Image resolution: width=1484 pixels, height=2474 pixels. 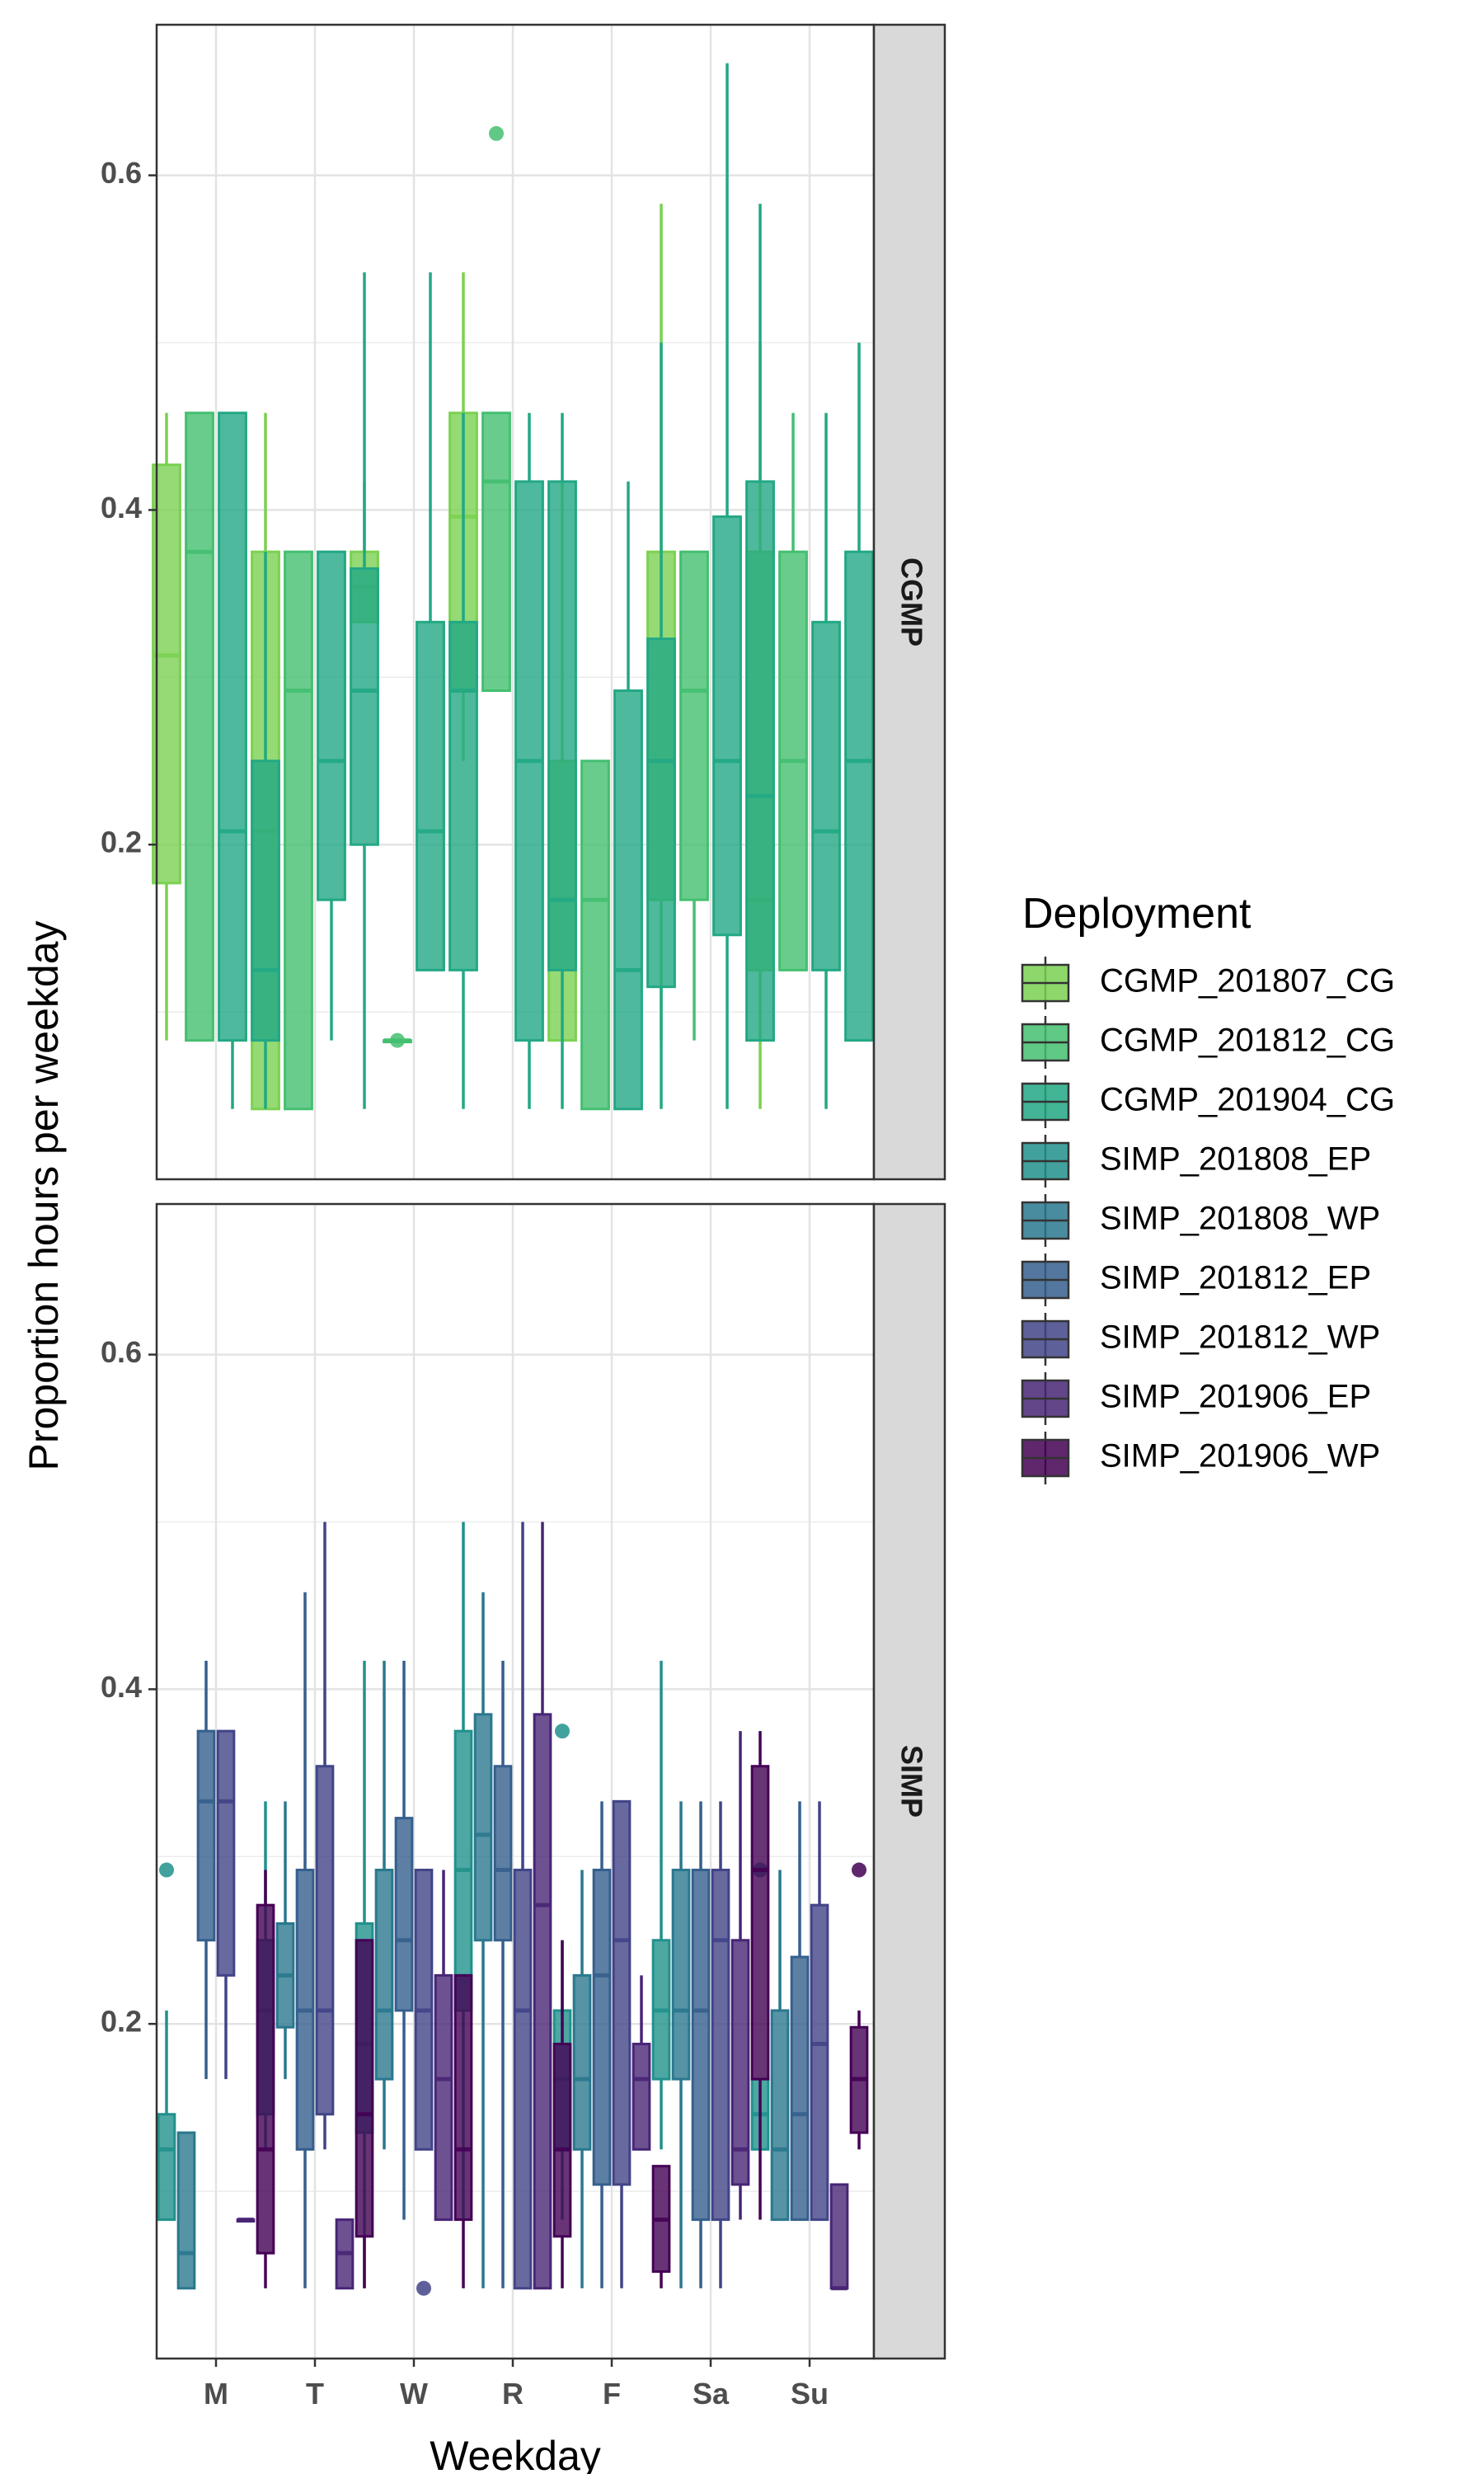 What do you see at coordinates (1235, 1159) in the screenshot?
I see `legend-label-simp-201808-ep: SIMP_201808_EP` at bounding box center [1235, 1159].